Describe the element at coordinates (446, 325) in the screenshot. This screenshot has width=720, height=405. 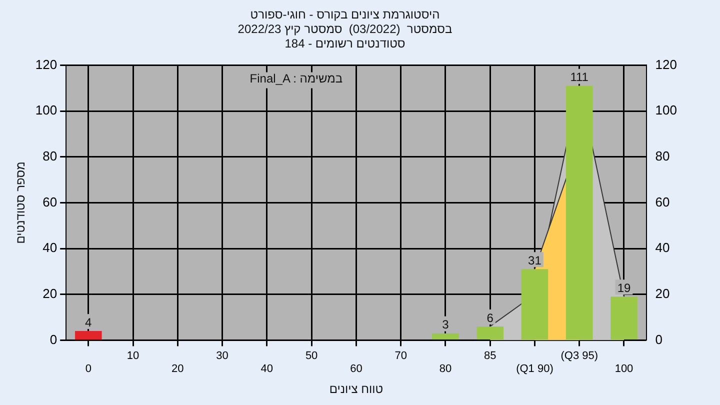
I see `data-label: 3` at that location.